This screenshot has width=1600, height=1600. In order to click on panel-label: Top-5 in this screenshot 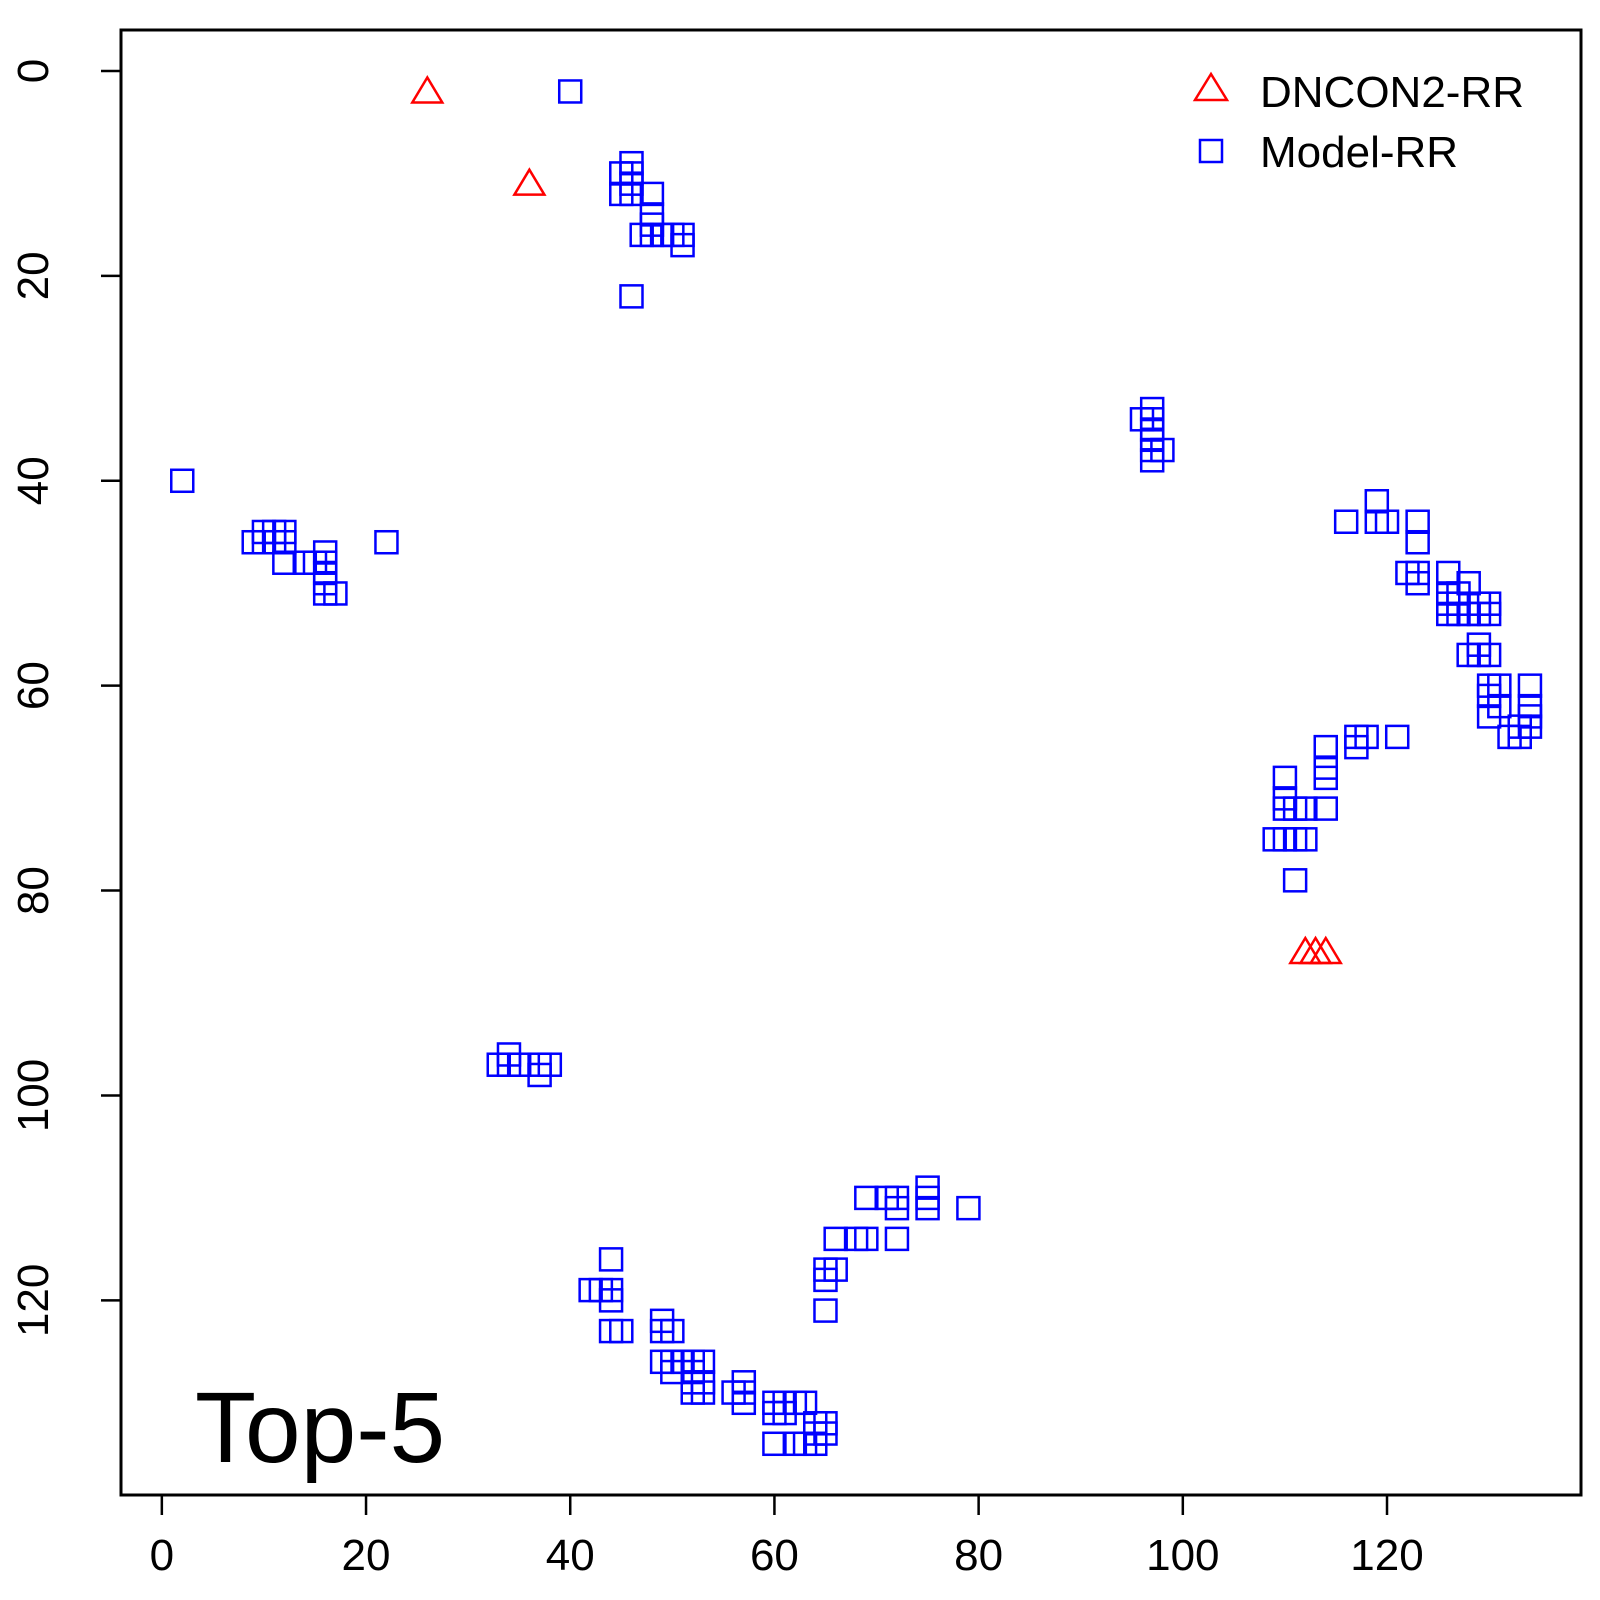, I will do `click(320, 1428)`.